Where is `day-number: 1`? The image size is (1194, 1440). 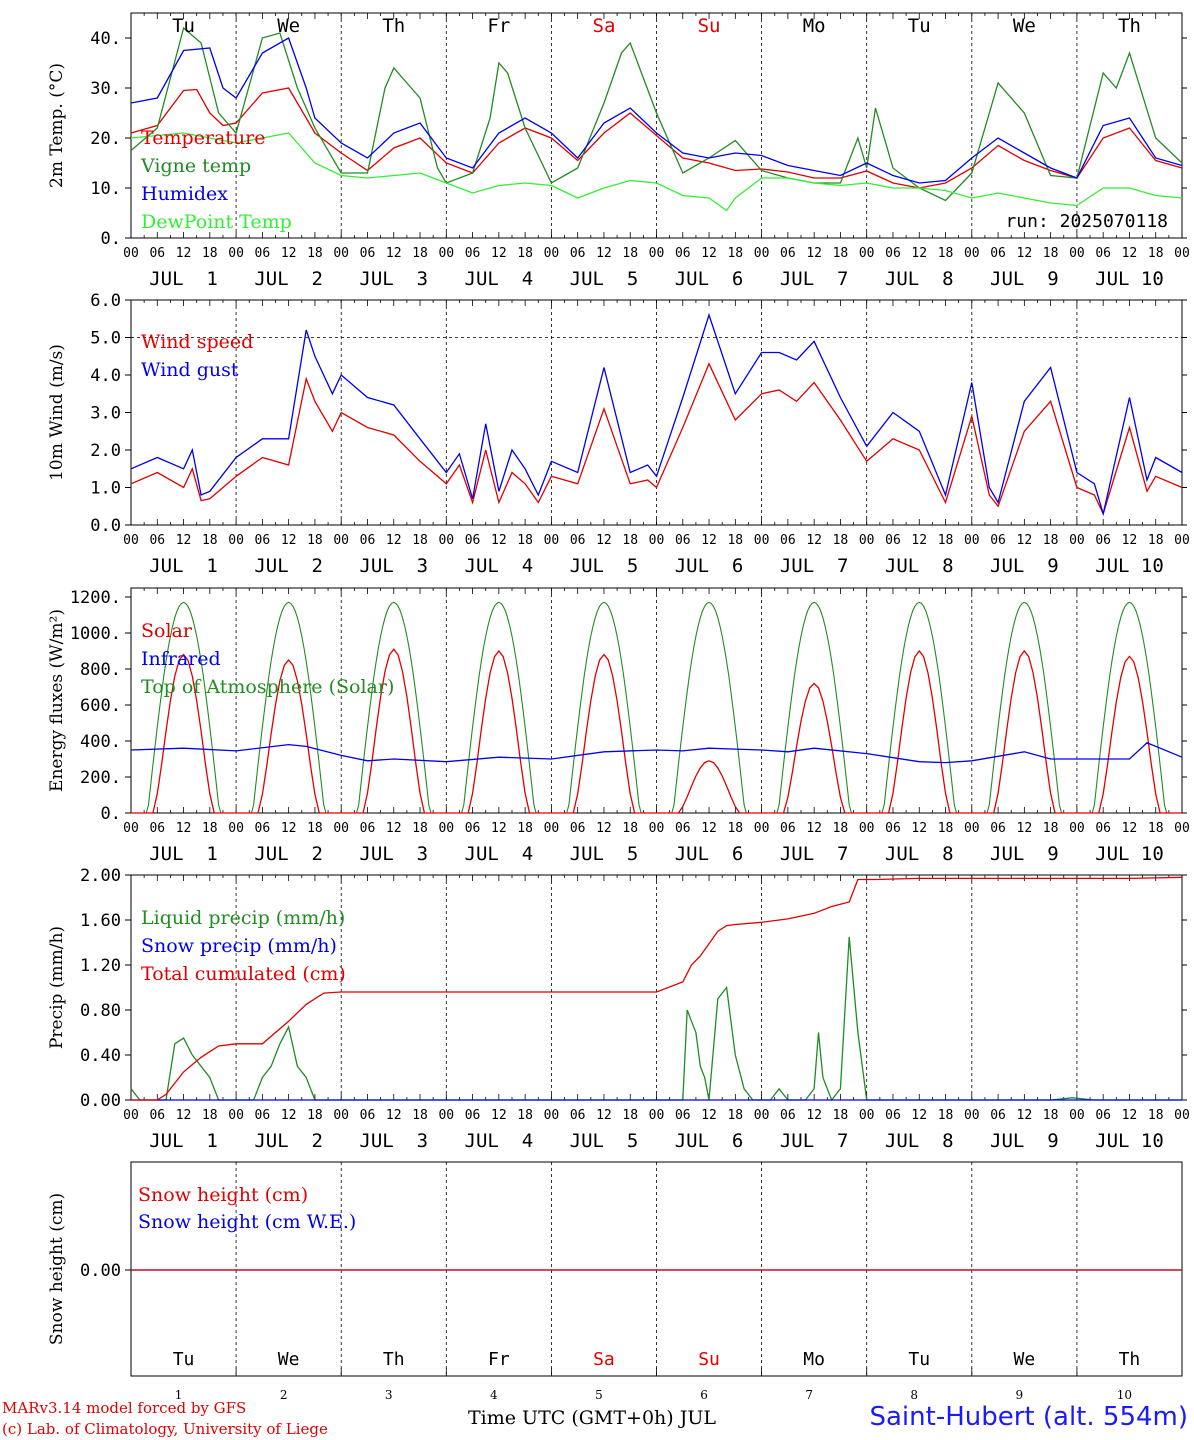 day-number: 1 is located at coordinates (179, 1395).